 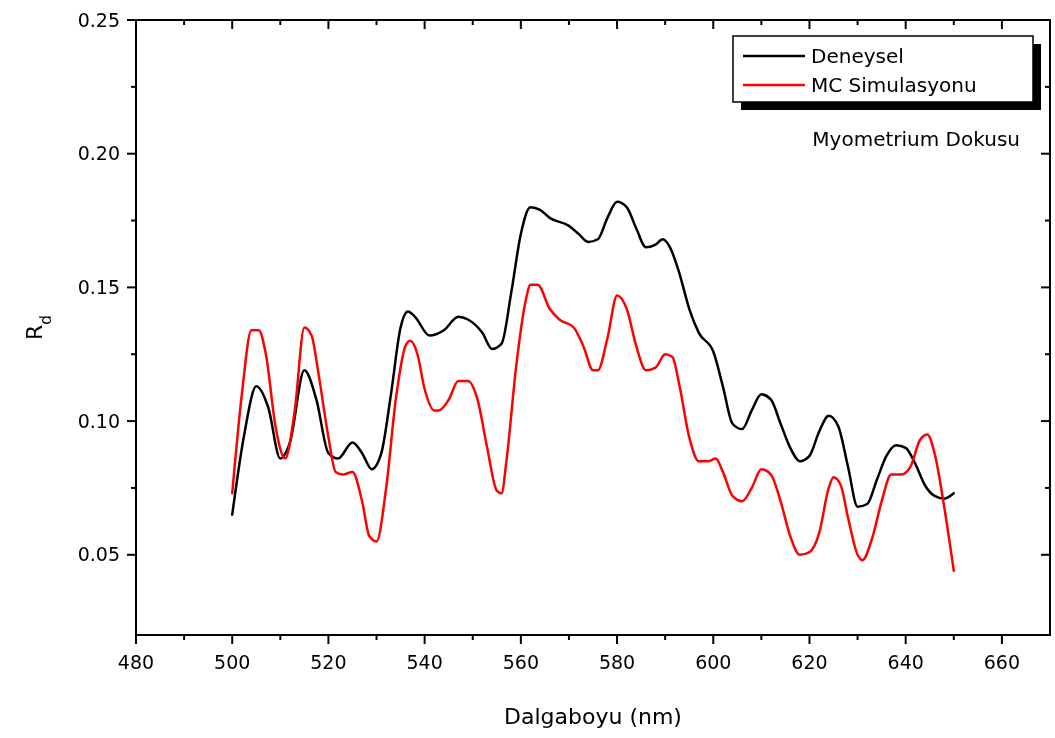 What do you see at coordinates (98, 153) in the screenshot?
I see `y-tick-label: 0.20` at bounding box center [98, 153].